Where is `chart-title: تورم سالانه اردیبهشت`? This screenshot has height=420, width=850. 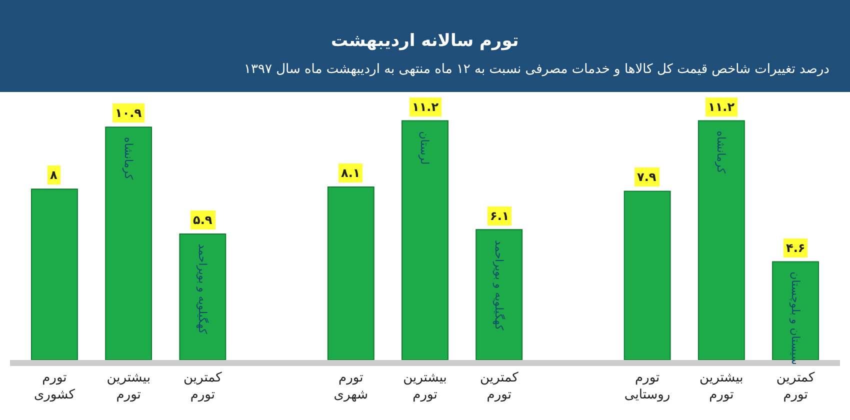
chart-title: تورم سالانه اردیبهشت is located at coordinates (425, 41).